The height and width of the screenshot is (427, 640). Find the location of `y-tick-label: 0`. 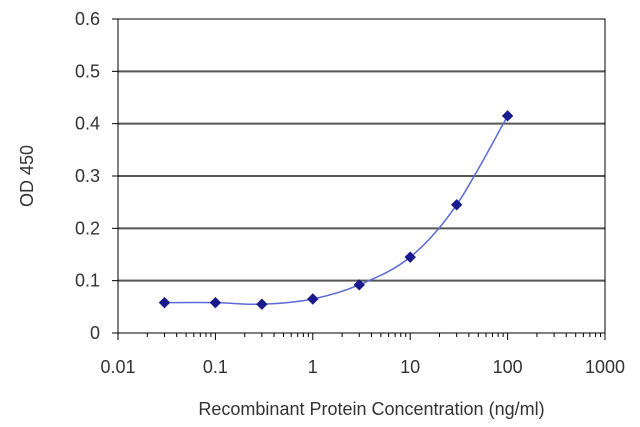

y-tick-label: 0 is located at coordinates (95, 333).